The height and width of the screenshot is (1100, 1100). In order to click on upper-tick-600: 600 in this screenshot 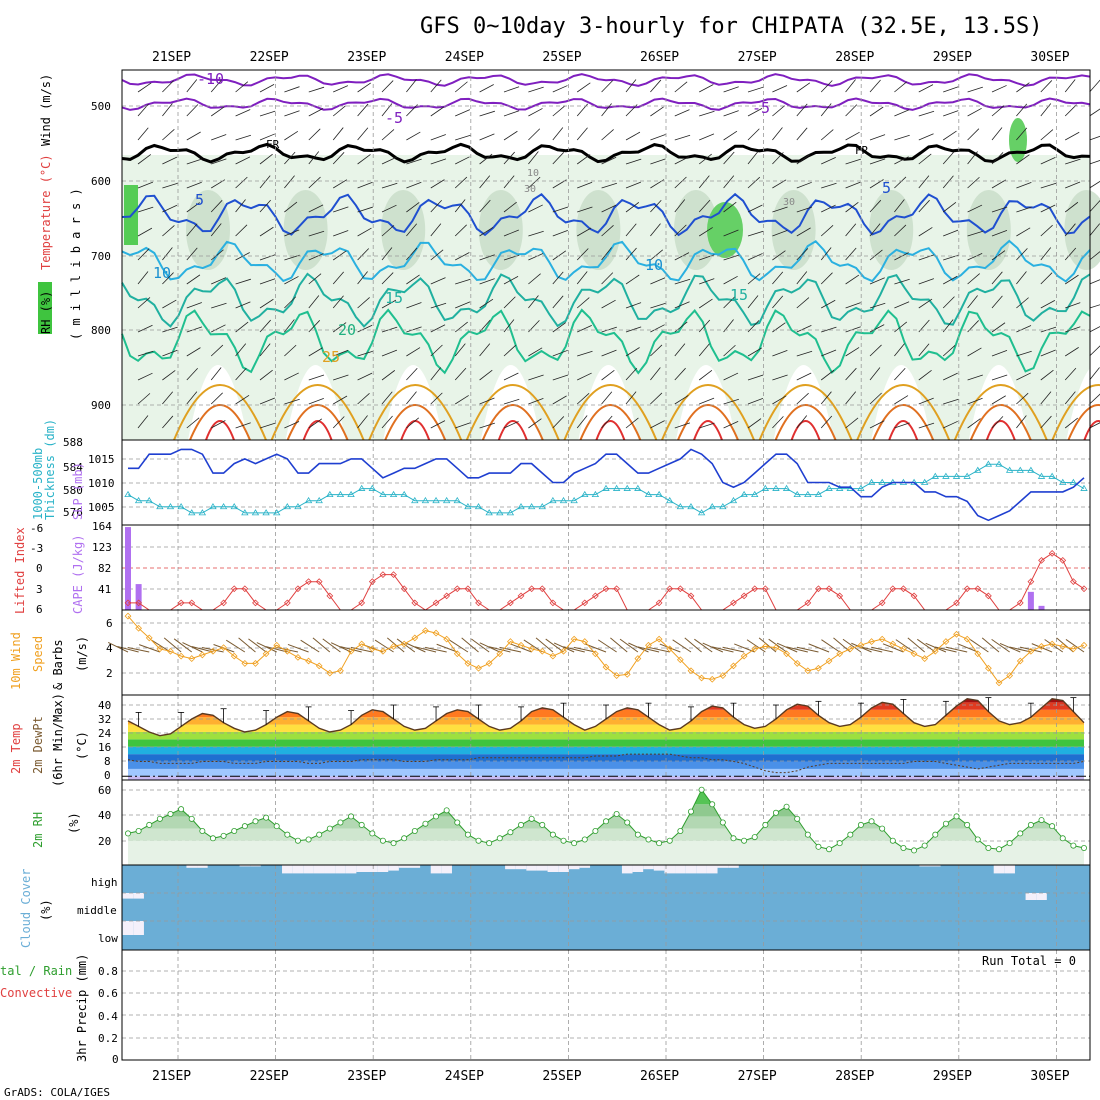, I will do `click(101, 181)`.